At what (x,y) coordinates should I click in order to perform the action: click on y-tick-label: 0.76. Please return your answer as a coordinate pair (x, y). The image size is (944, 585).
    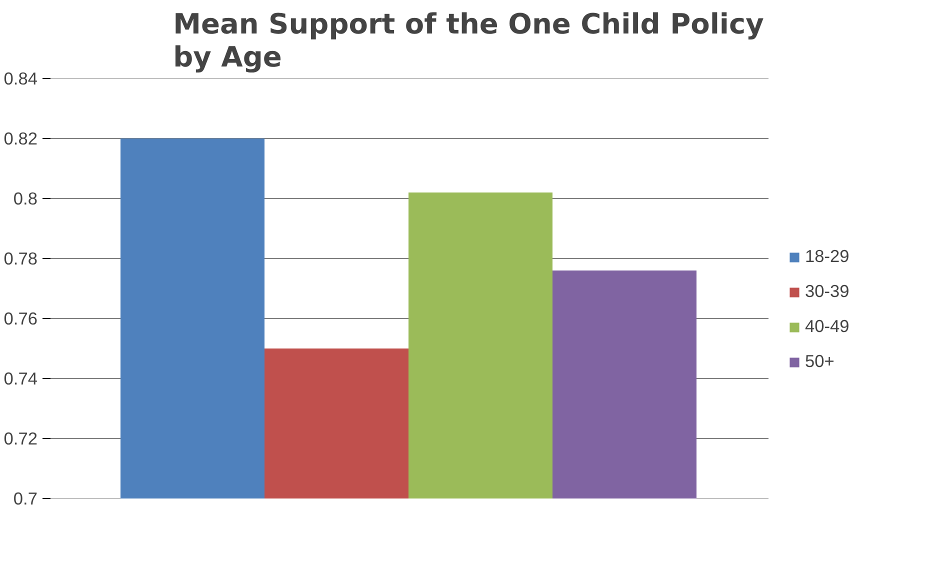
    Looking at the image, I should click on (21, 318).